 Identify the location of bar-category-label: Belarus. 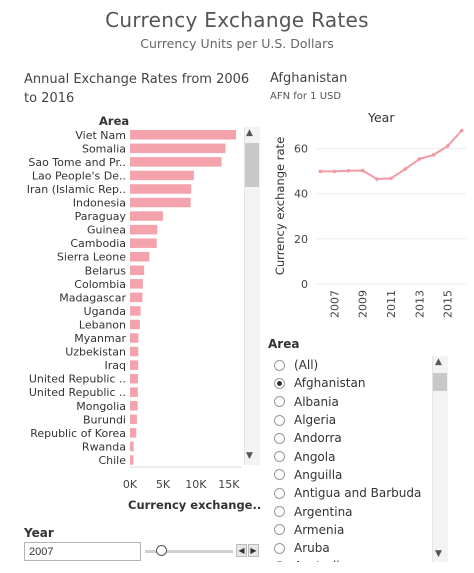
(106, 270).